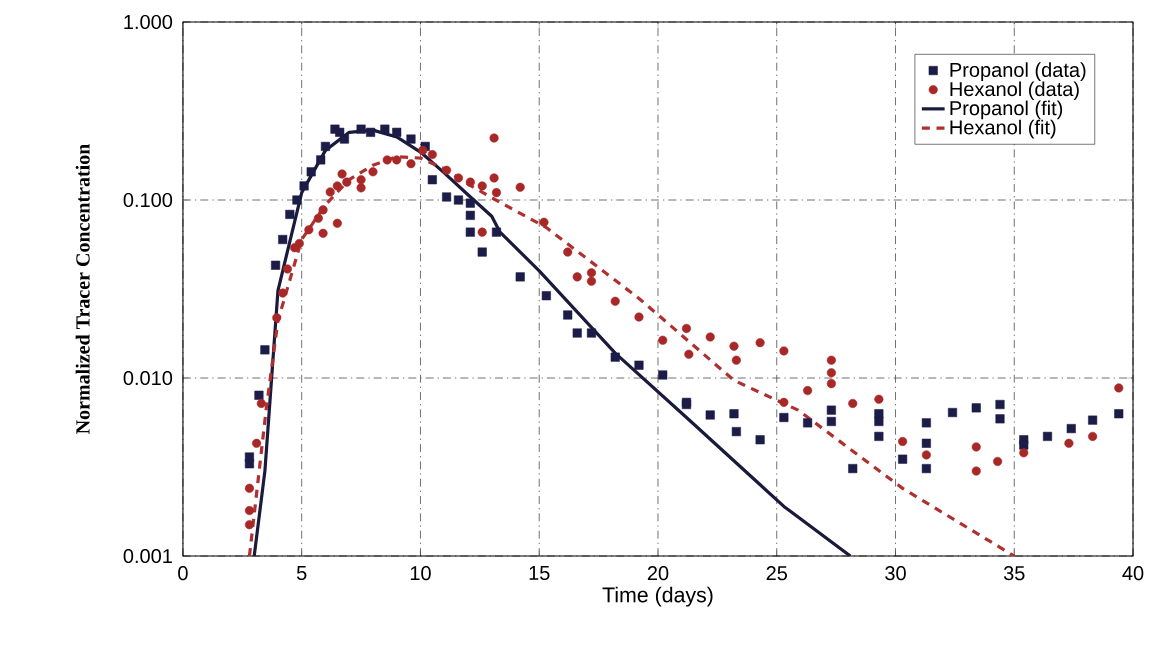 The width and height of the screenshot is (1163, 663). I want to click on legend-label: Hexanol (data), so click(1014, 91).